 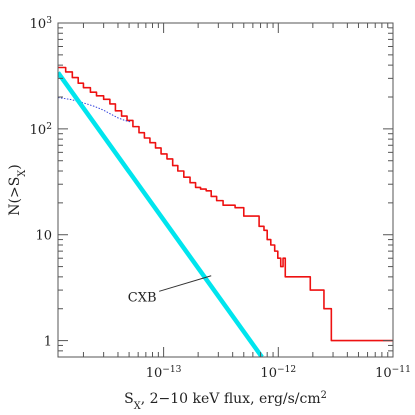 I want to click on y-tick-label: 10³, so click(x=41, y=24).